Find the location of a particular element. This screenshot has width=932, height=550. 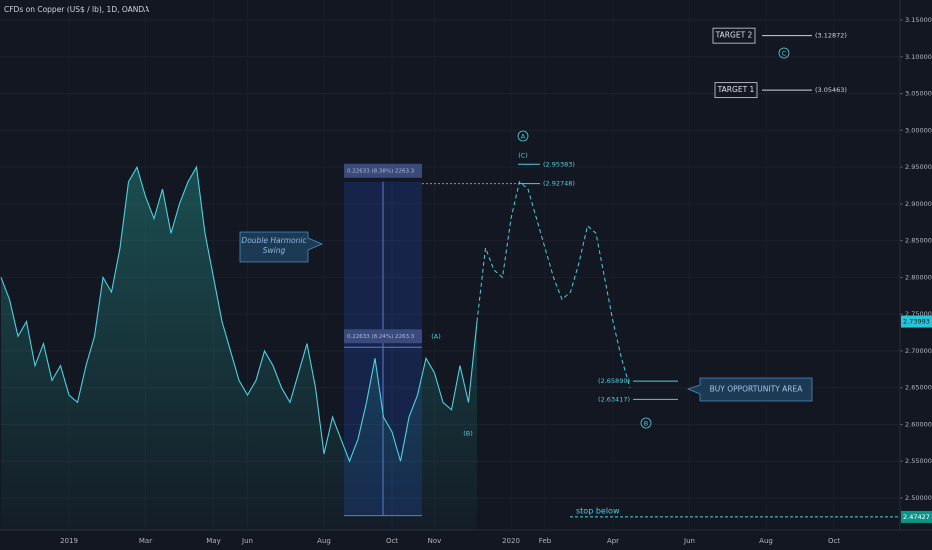

chart-title: CFDs on Copper (US$ / lb), 1D, OANDA is located at coordinates (77, 9).